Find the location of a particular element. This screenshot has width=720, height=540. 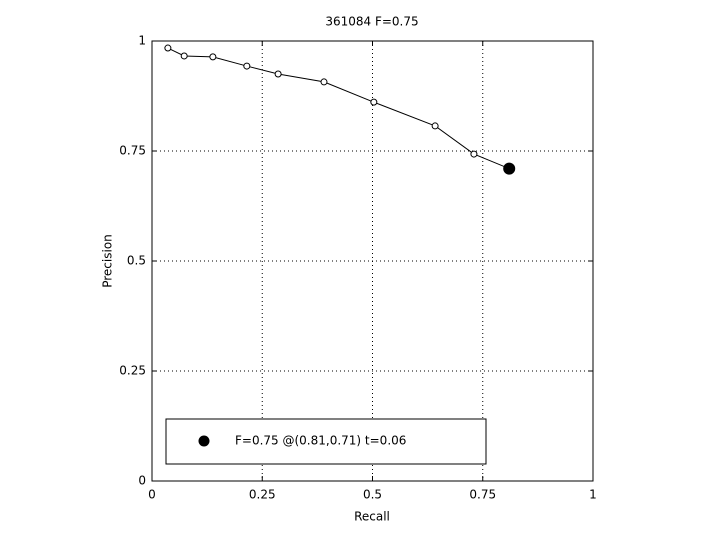

best-point is located at coordinates (509, 168).